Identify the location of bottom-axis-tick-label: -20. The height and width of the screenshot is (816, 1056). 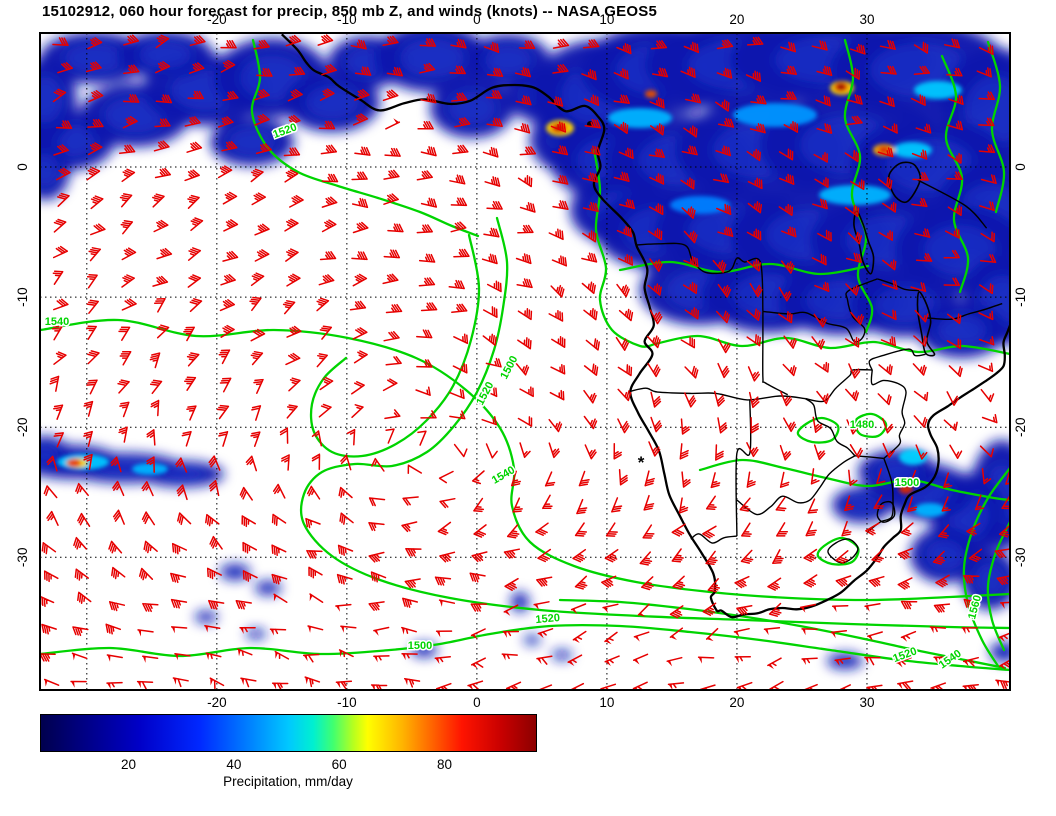
(217, 702).